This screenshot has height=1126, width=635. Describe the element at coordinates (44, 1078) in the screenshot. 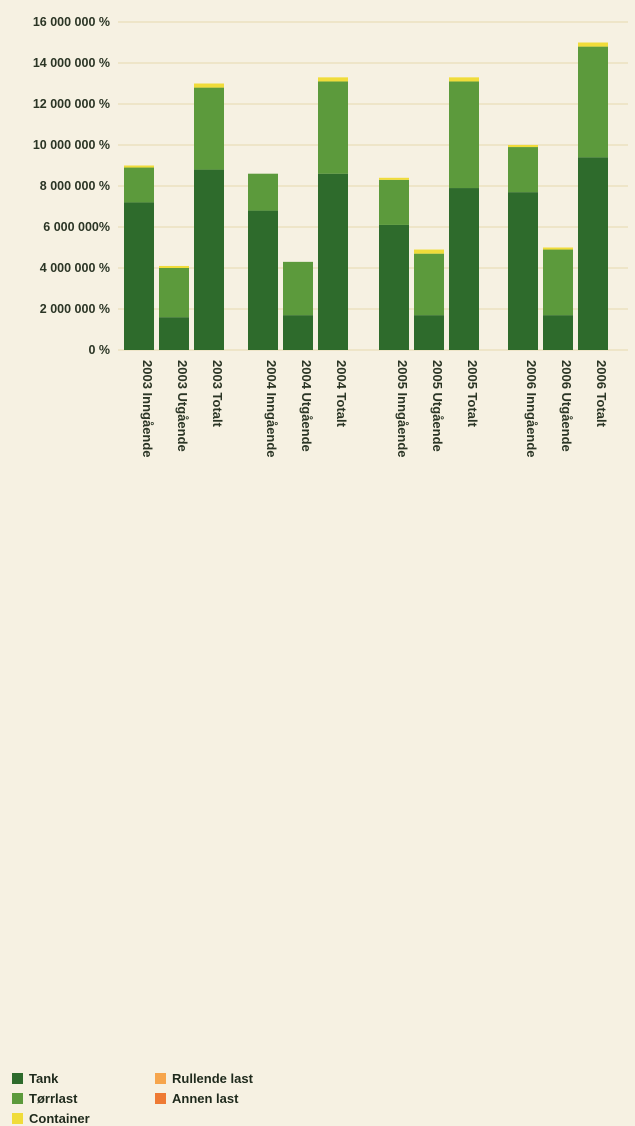

I see `legend-label-tank: Tank` at that location.